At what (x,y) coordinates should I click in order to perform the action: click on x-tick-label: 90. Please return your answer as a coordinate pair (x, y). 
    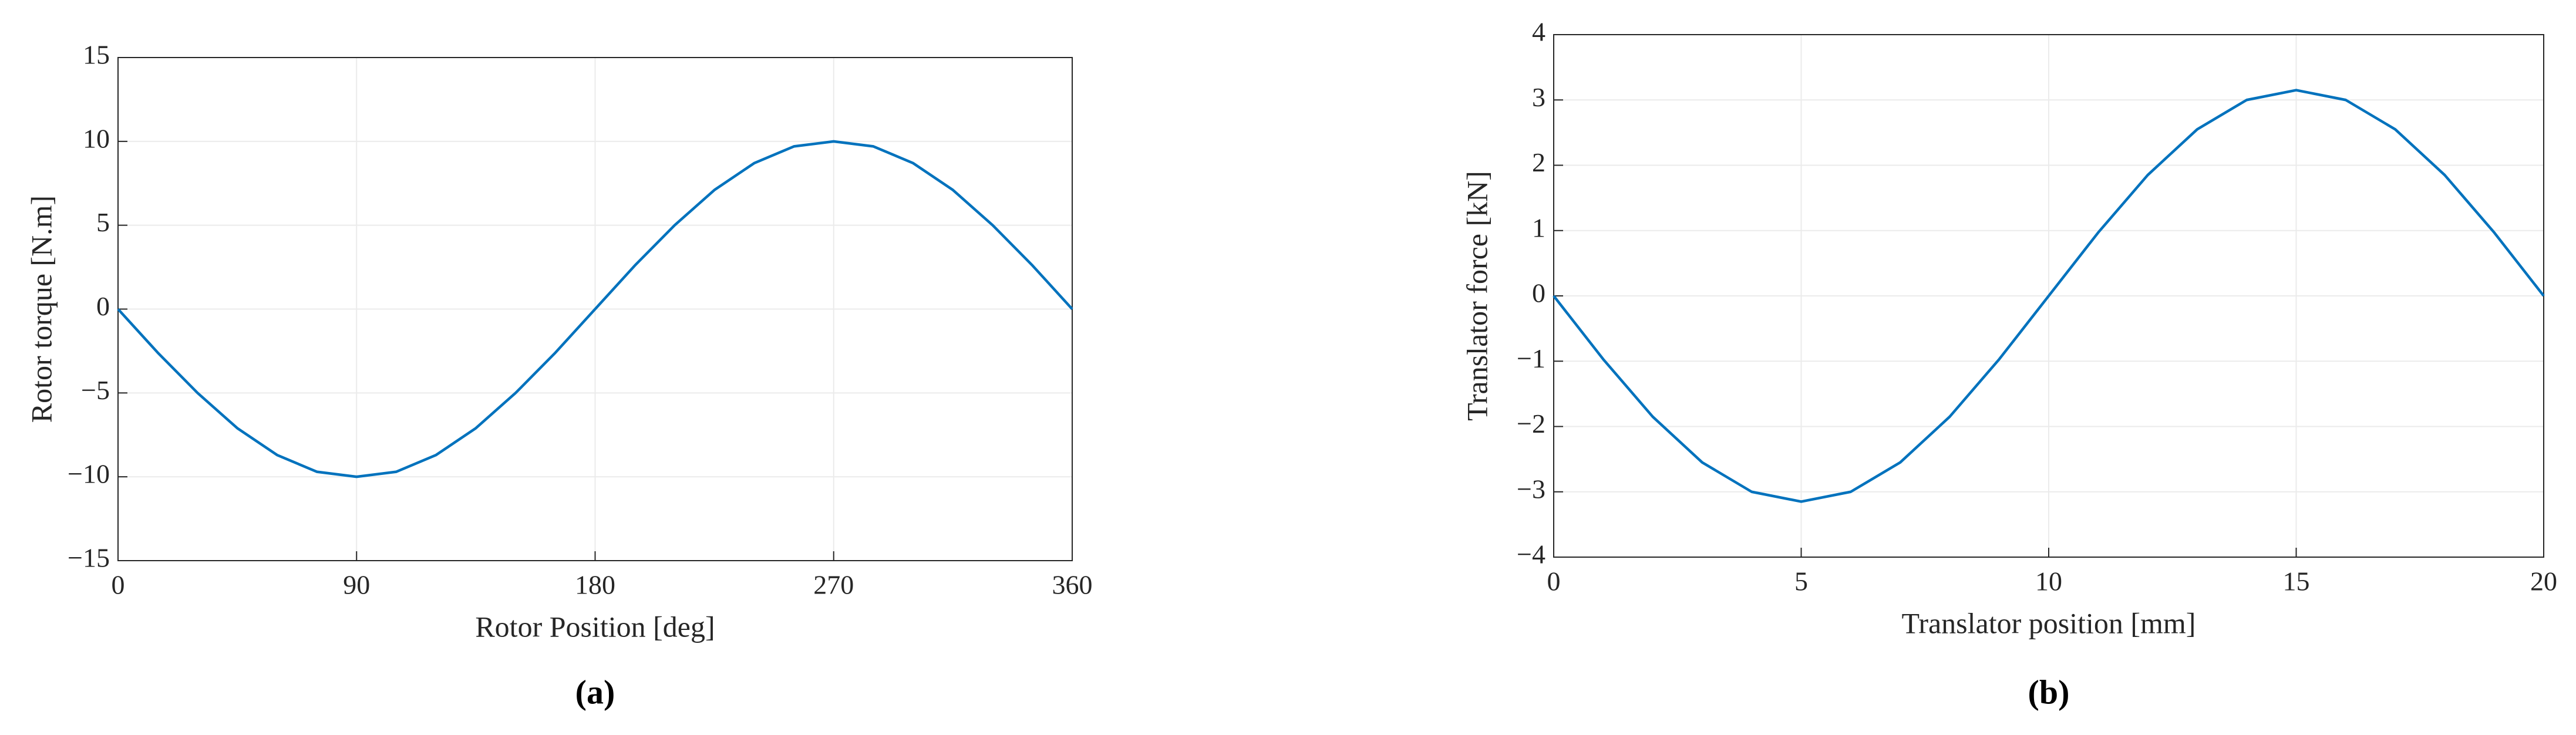
    Looking at the image, I should click on (356, 585).